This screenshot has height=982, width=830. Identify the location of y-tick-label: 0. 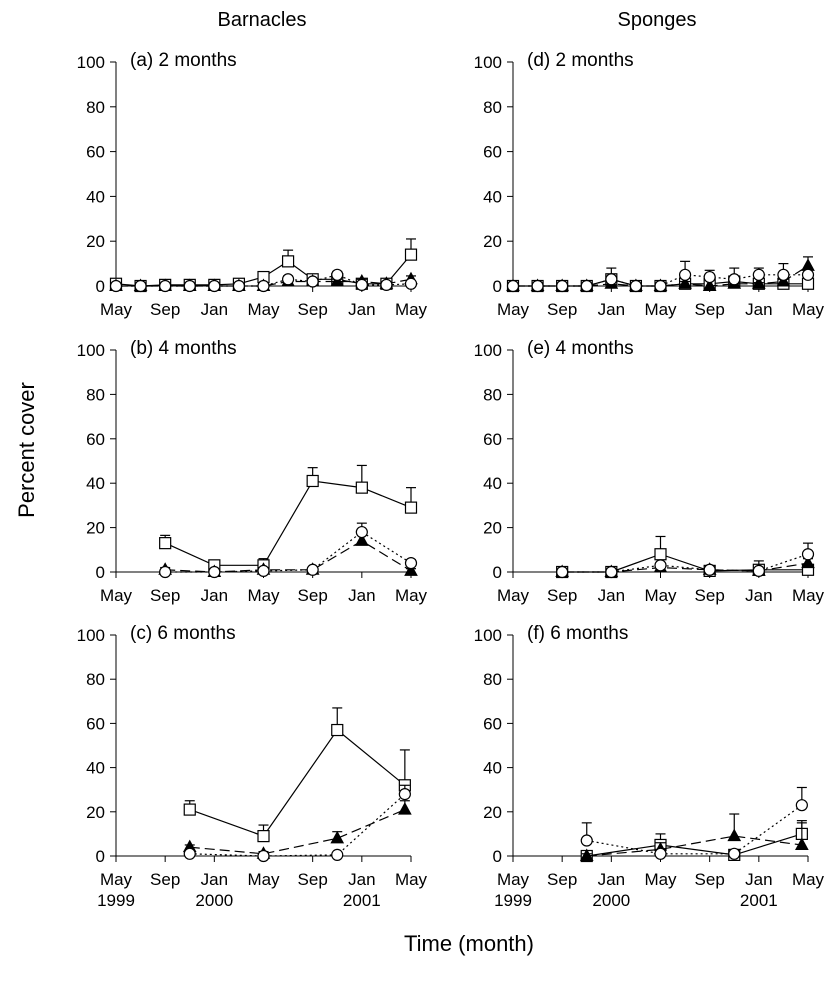
(100, 856).